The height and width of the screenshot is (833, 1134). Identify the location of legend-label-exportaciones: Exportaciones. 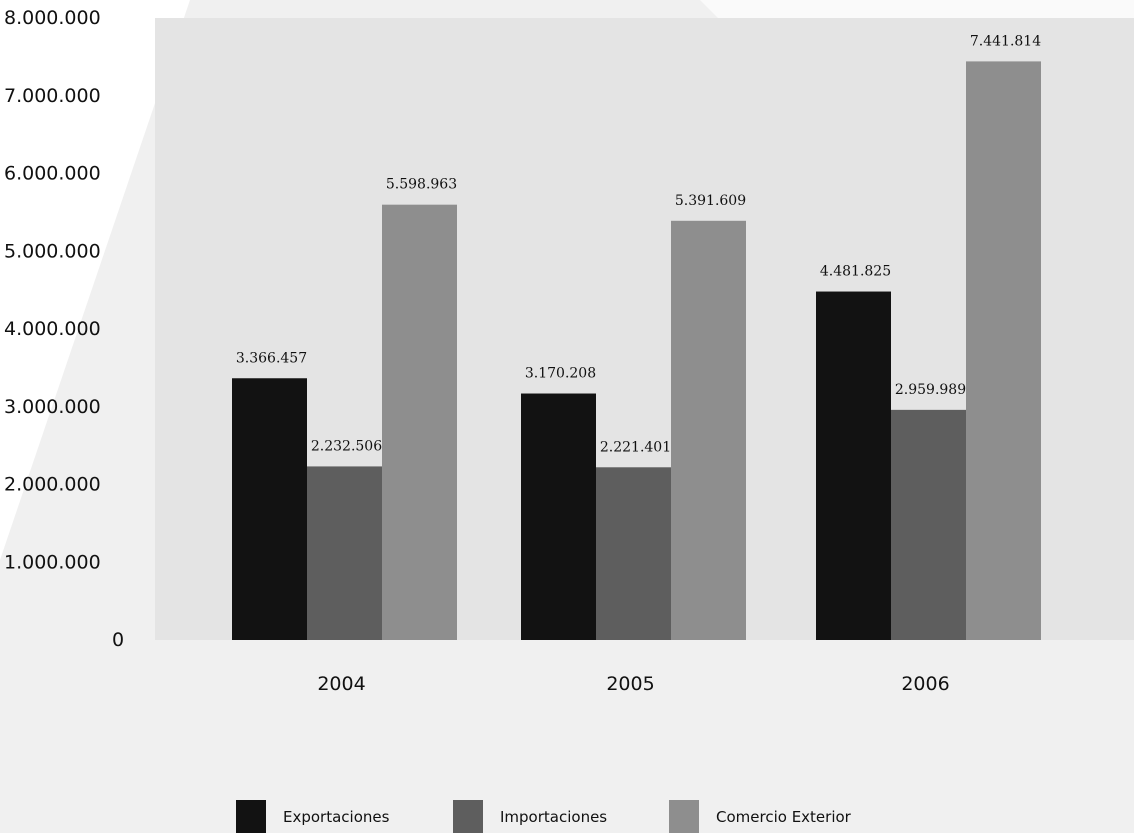
(336, 817).